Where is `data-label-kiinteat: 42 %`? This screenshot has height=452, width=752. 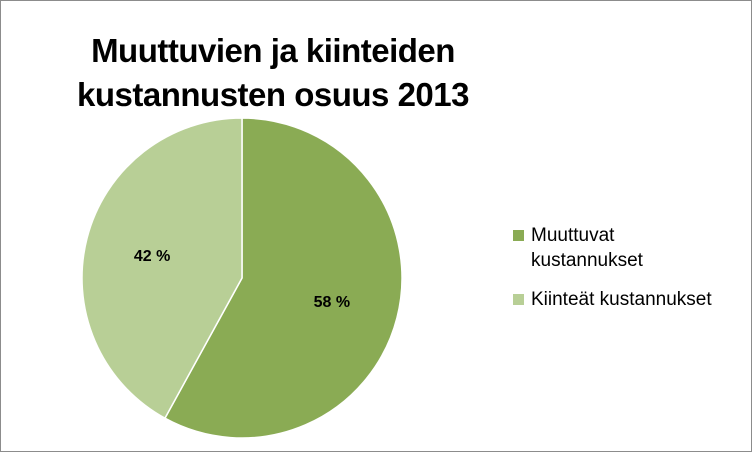
data-label-kiinteat: 42 % is located at coordinates (152, 256).